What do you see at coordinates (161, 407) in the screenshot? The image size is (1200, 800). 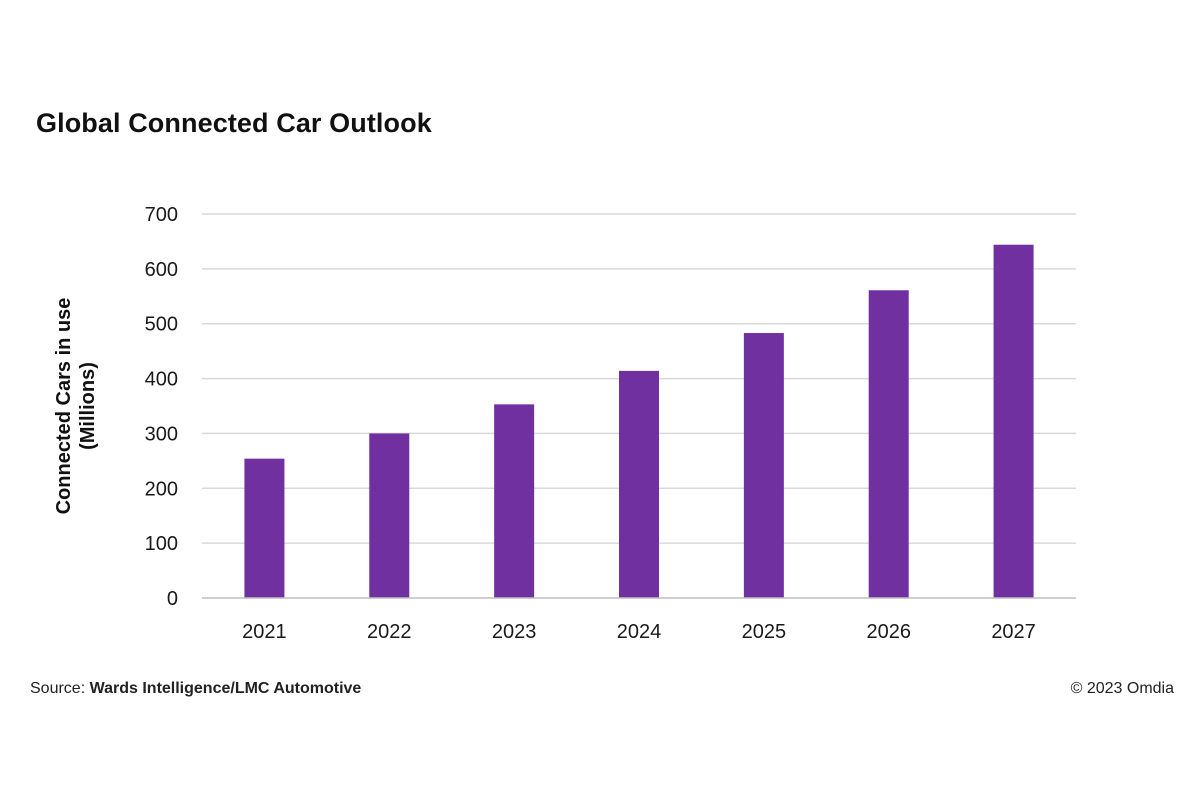 I see `y-axis-ticks: 0 100 200 300 400 500 600 700` at bounding box center [161, 407].